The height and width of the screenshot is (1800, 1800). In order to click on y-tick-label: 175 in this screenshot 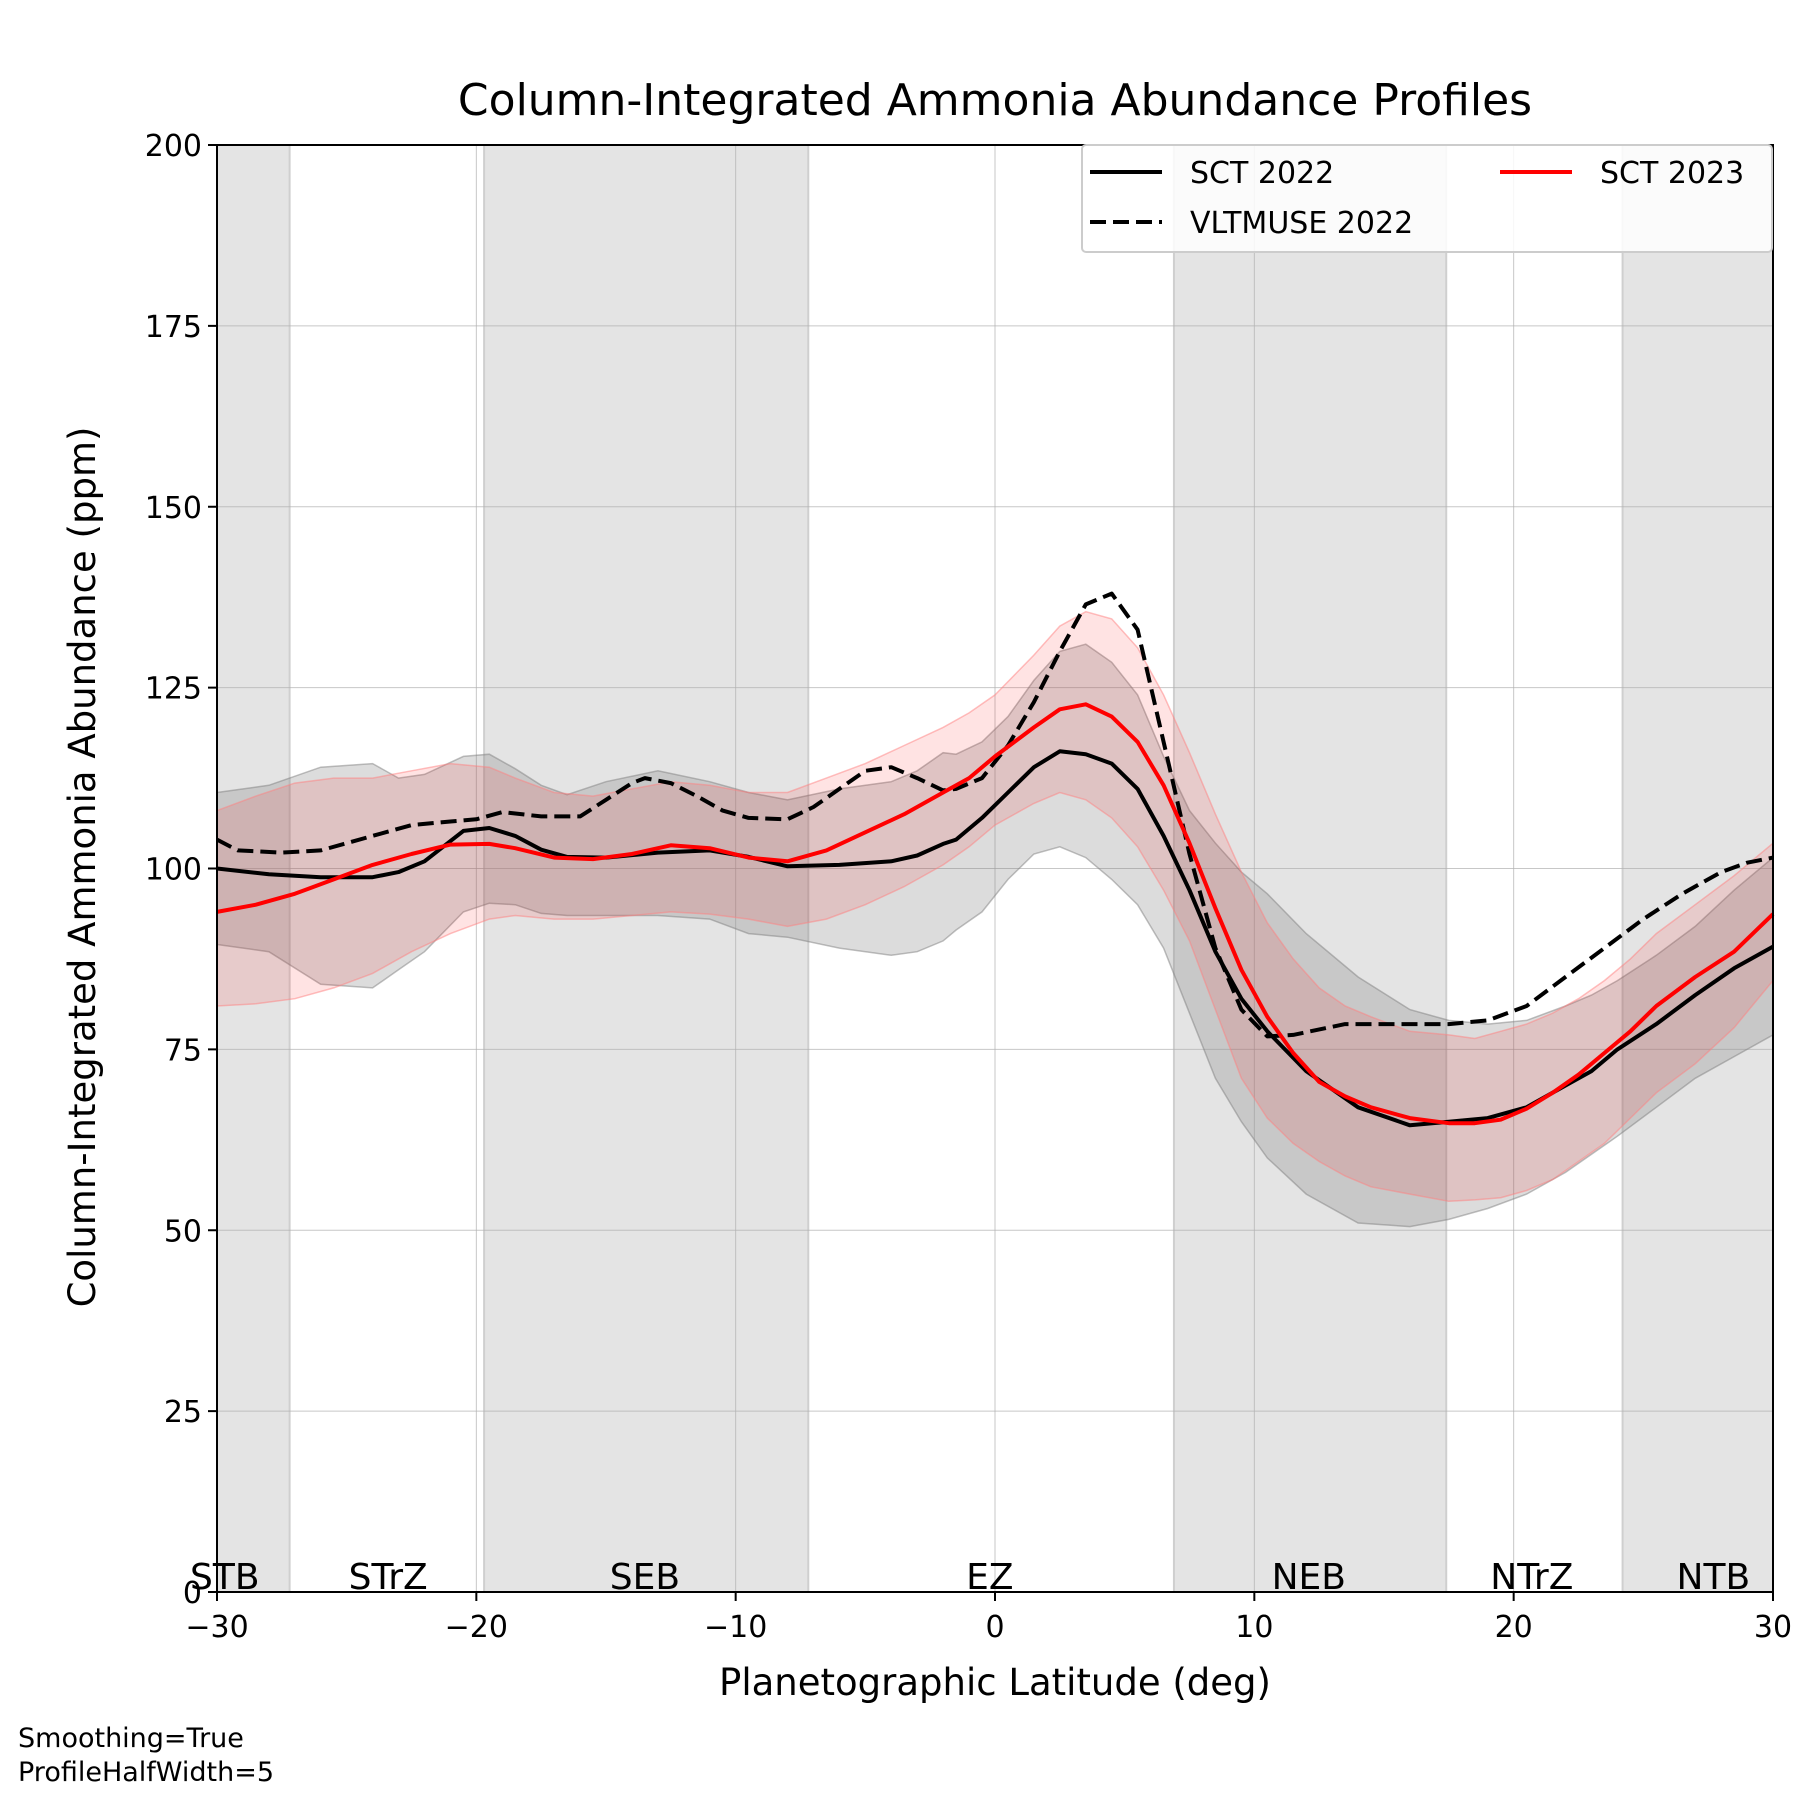, I will do `click(173, 327)`.